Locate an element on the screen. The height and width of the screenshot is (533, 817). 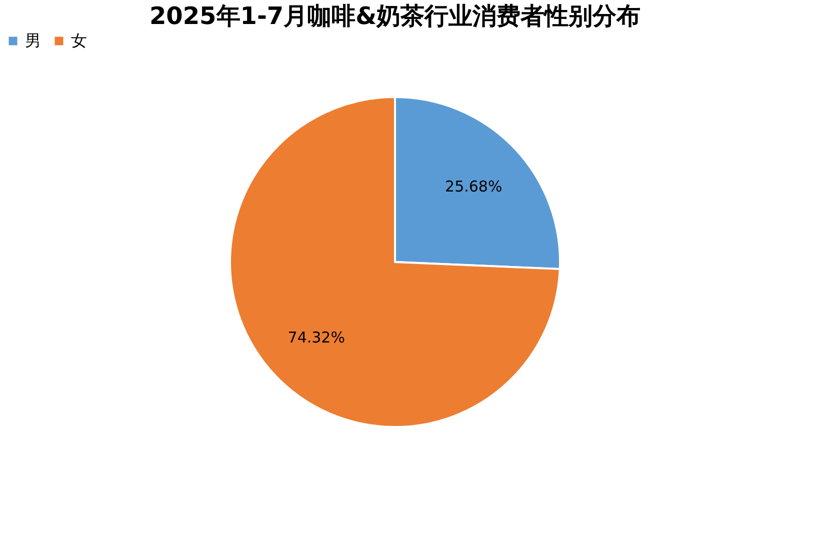
data-label: 74.32% is located at coordinates (316, 337).